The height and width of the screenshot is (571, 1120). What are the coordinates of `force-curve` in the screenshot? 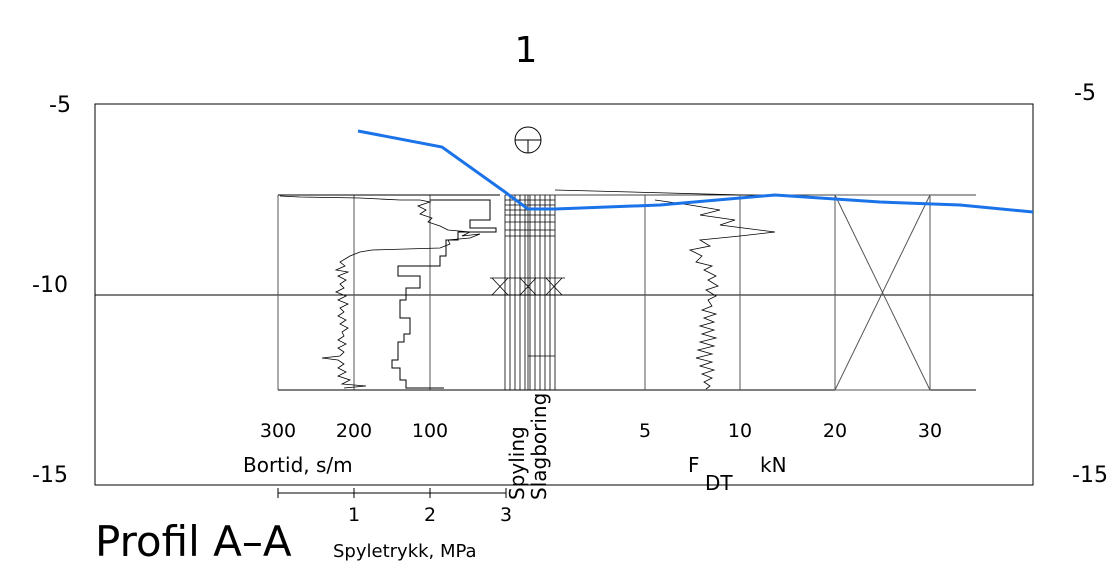 It's located at (715, 294).